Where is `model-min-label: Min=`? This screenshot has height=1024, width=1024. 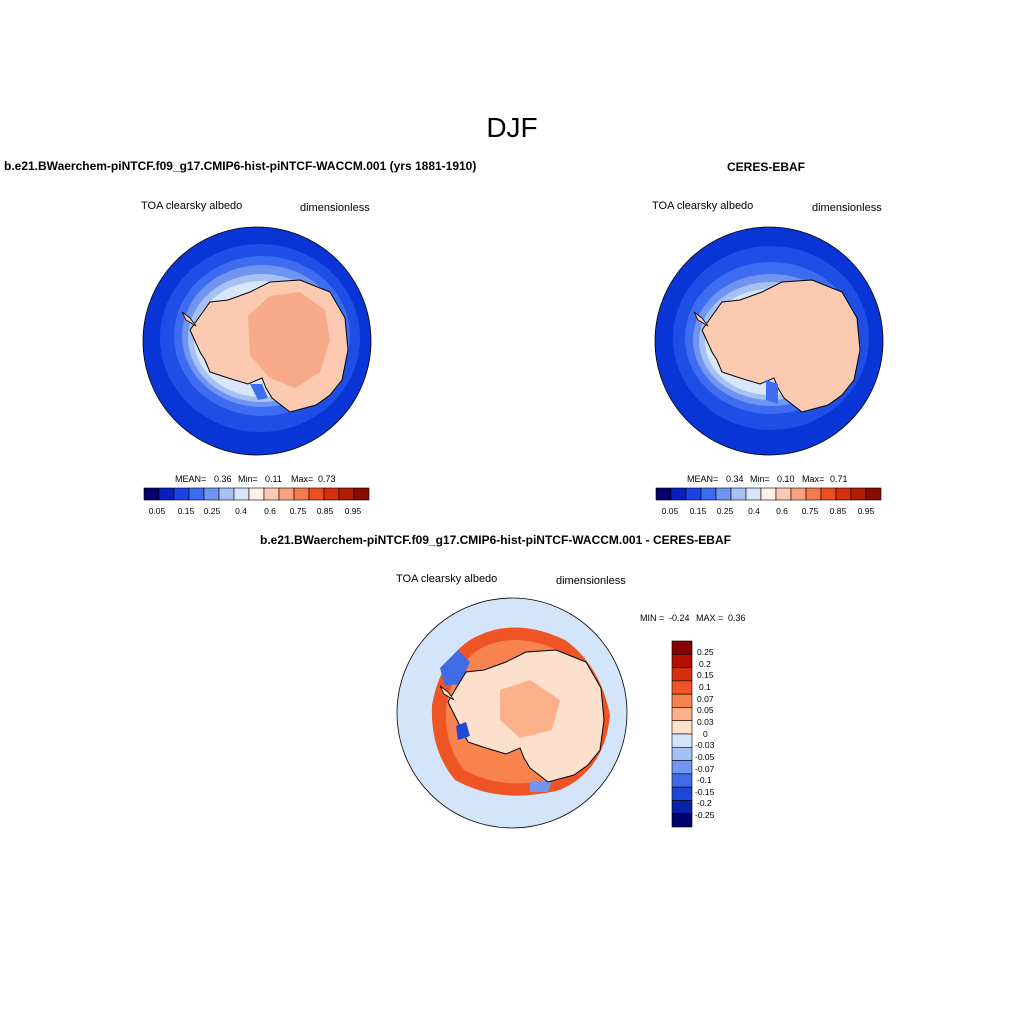
model-min-label: Min= is located at coordinates (248, 479).